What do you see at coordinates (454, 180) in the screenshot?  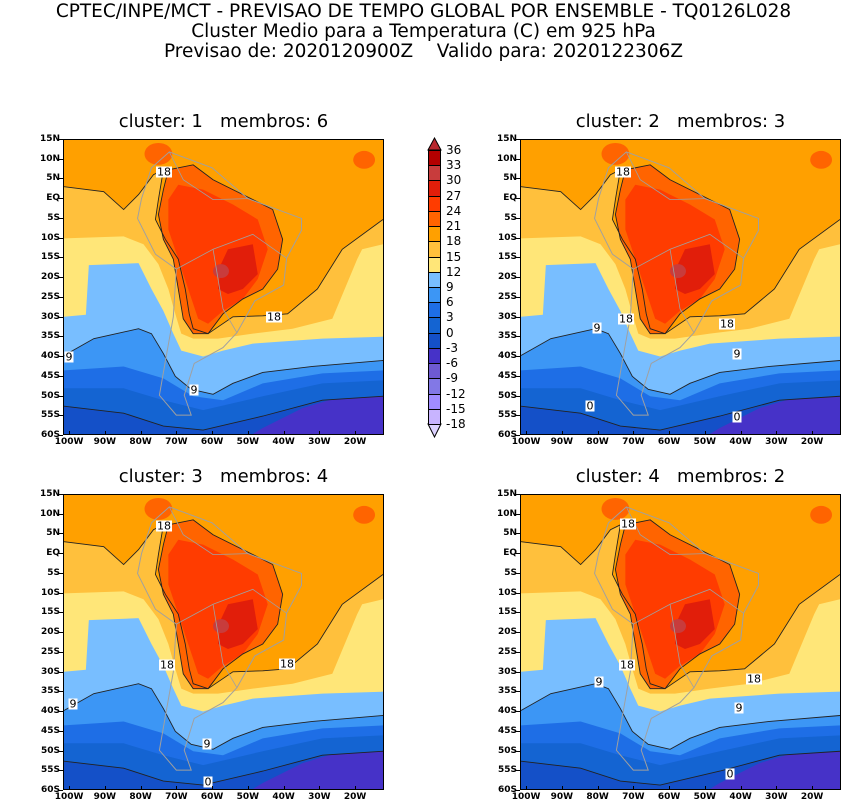 I see `colorbar-label: 30` at bounding box center [454, 180].